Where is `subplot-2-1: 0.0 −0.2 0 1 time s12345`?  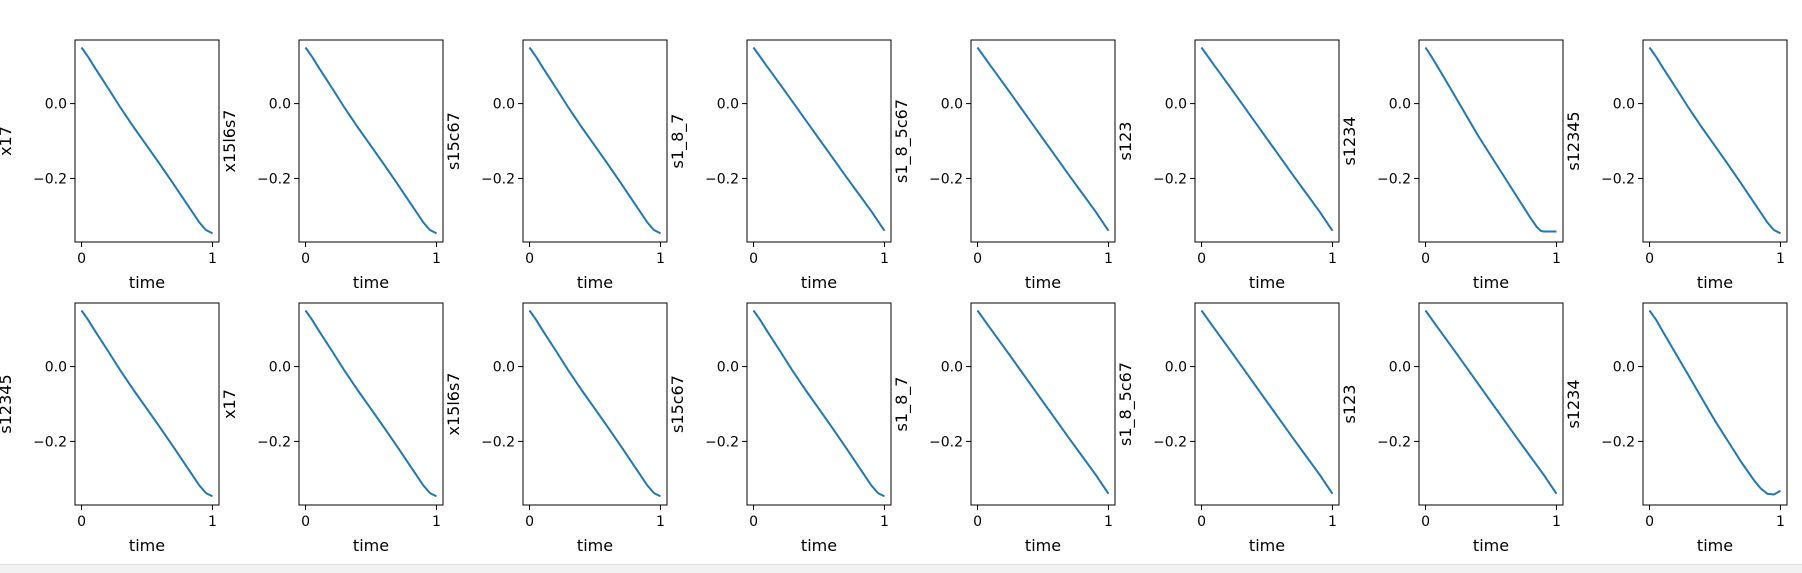 subplot-2-1: 0.0 −0.2 0 1 time s12345 is located at coordinates (110, 428).